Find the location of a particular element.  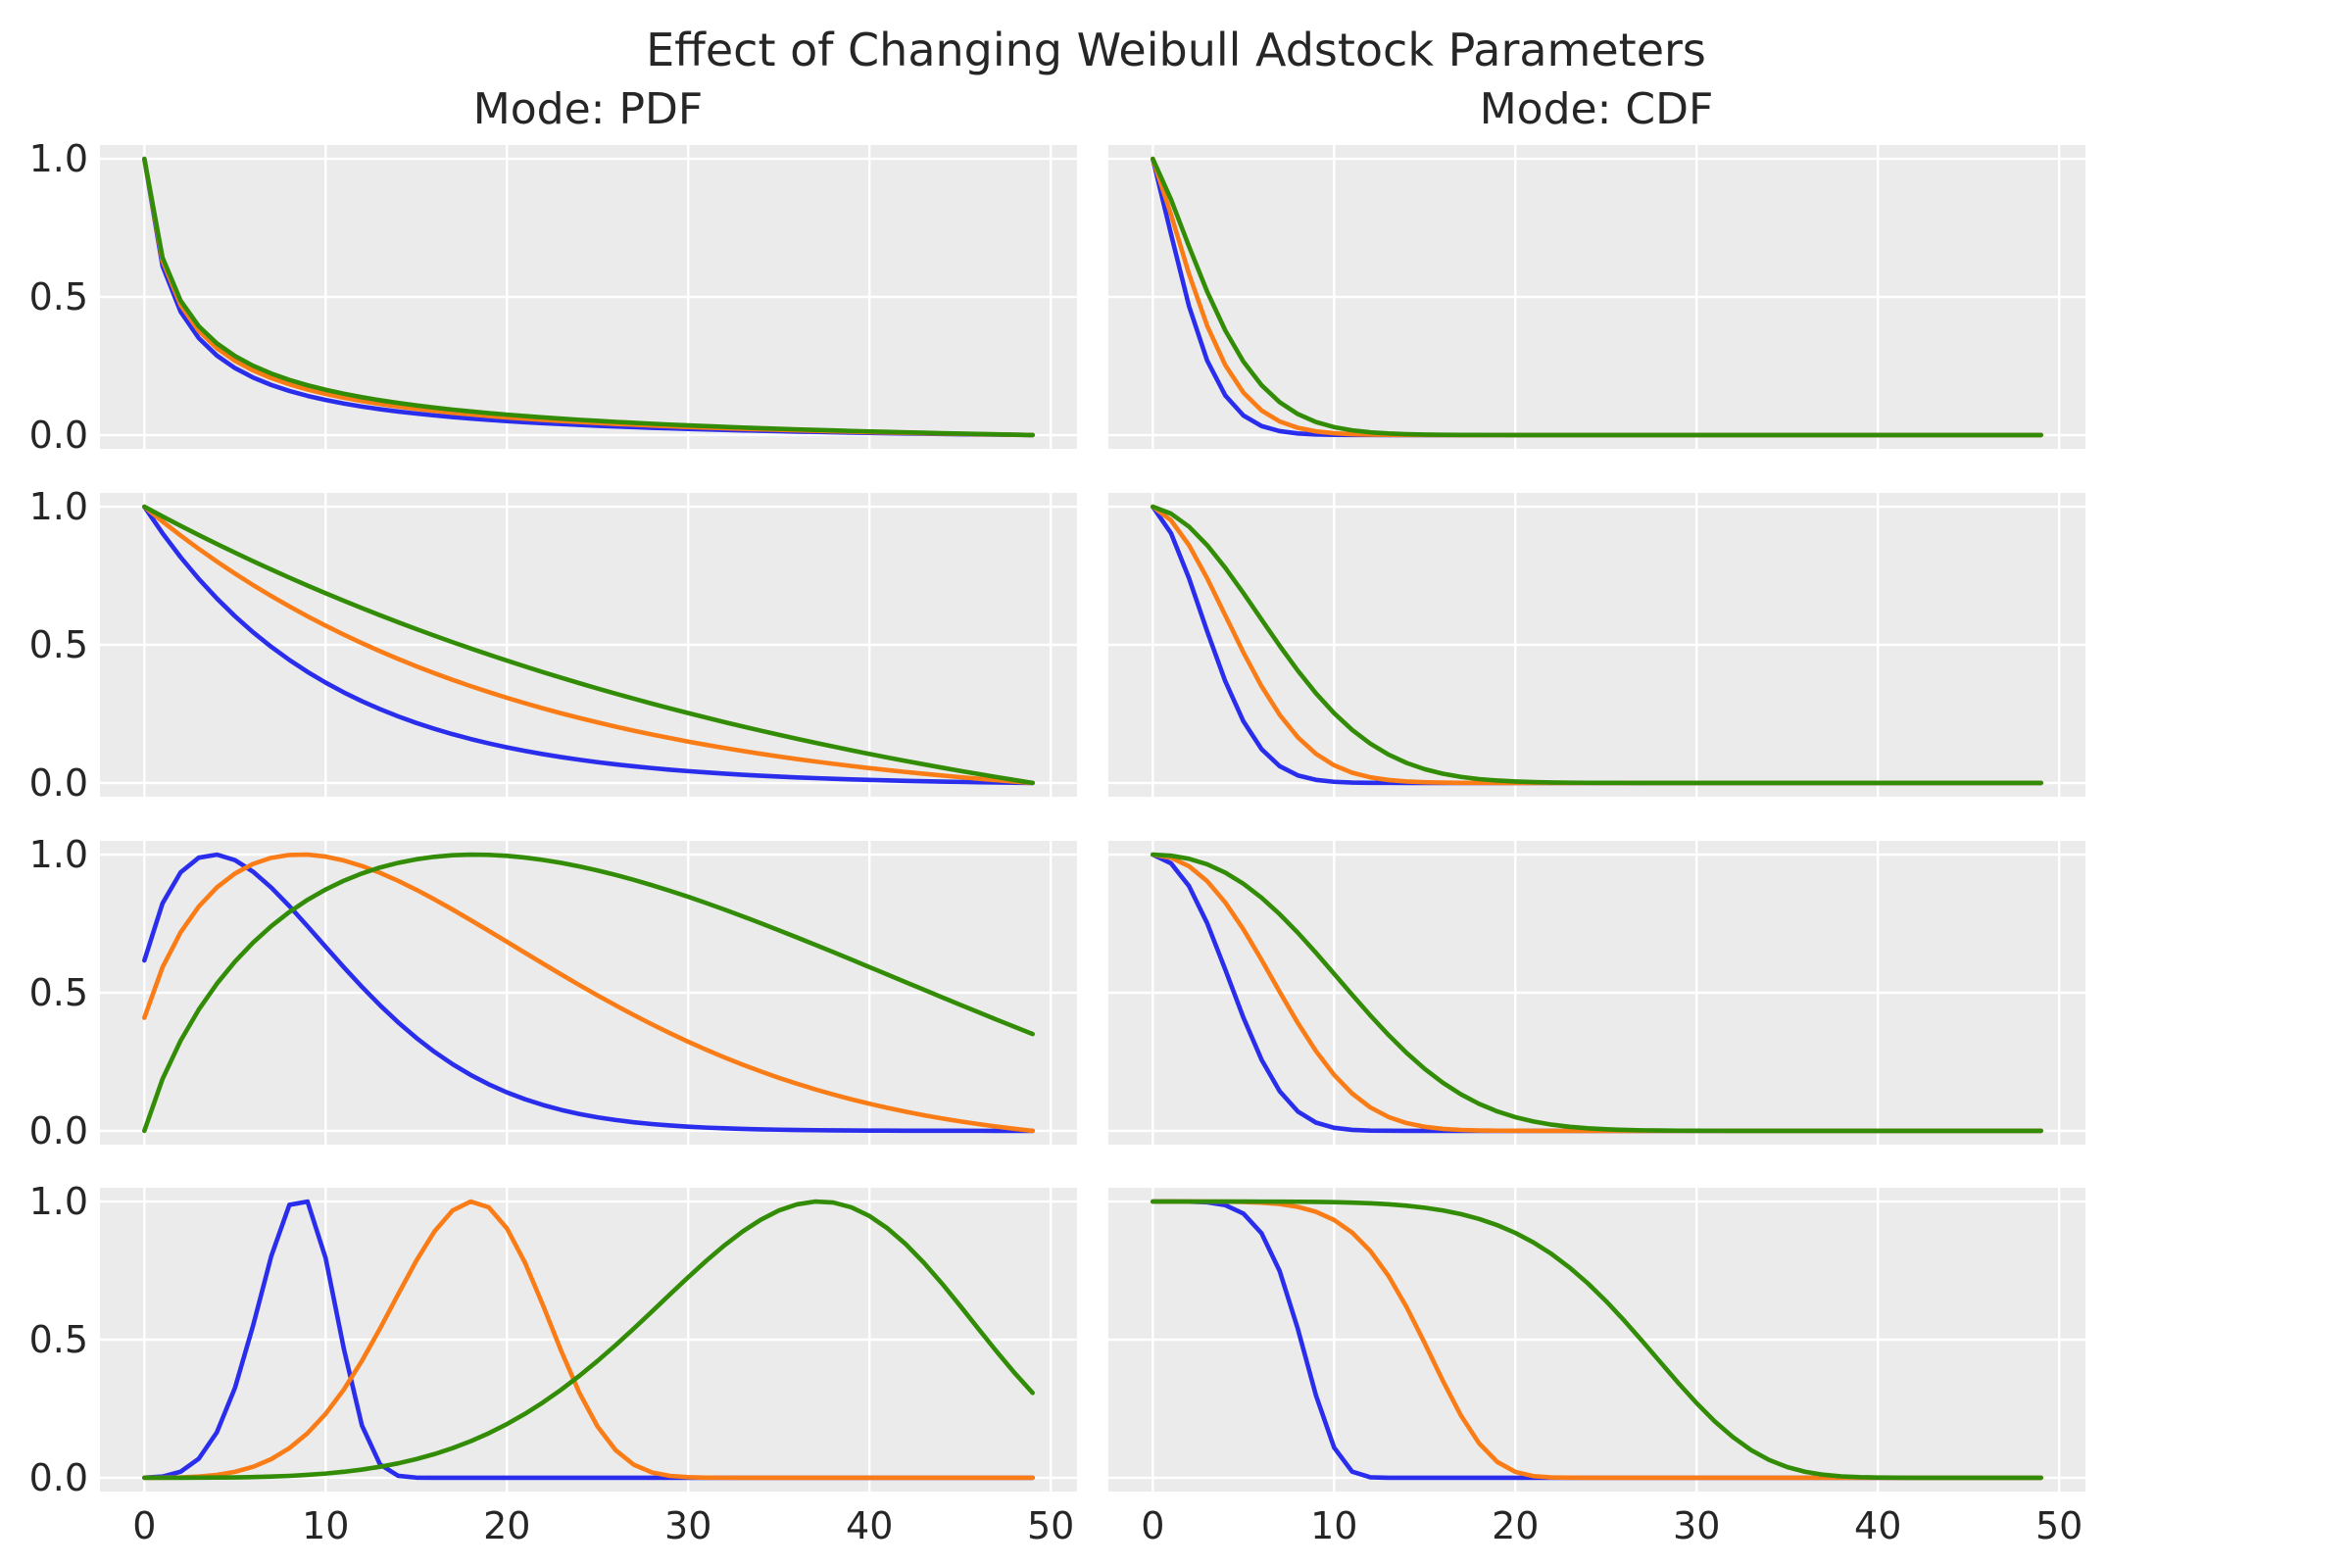

curve-cdf-shape-1.5-scale-40 is located at coordinates (1597, 993).